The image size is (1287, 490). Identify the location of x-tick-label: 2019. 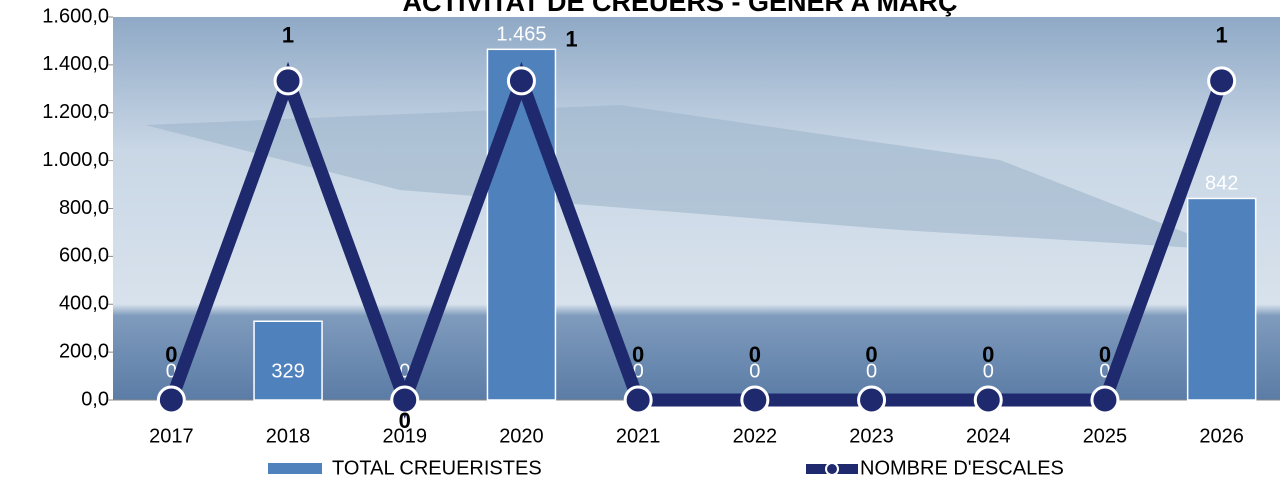
(405, 436).